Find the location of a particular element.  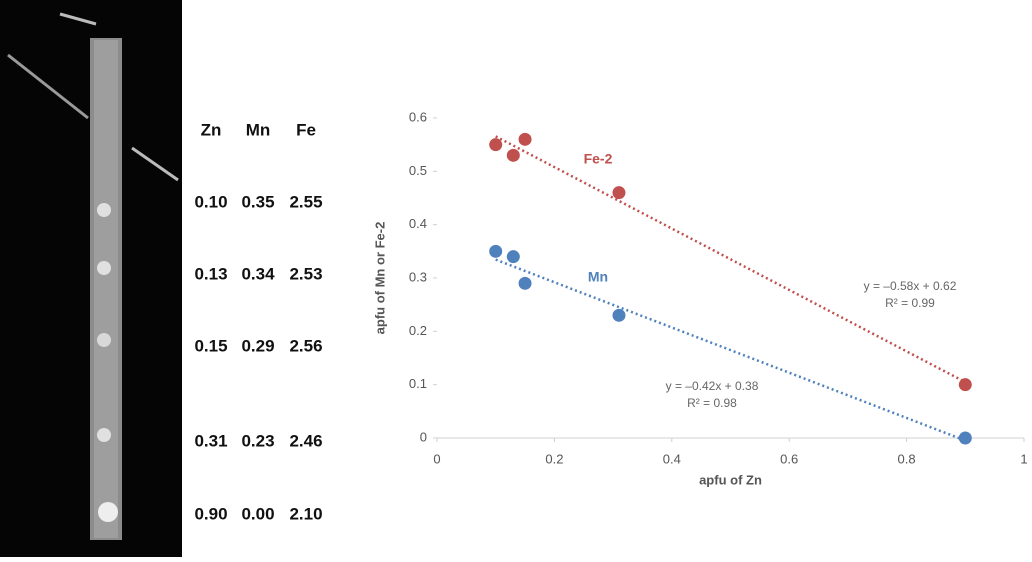

table-cell: 0.35 is located at coordinates (257, 201).